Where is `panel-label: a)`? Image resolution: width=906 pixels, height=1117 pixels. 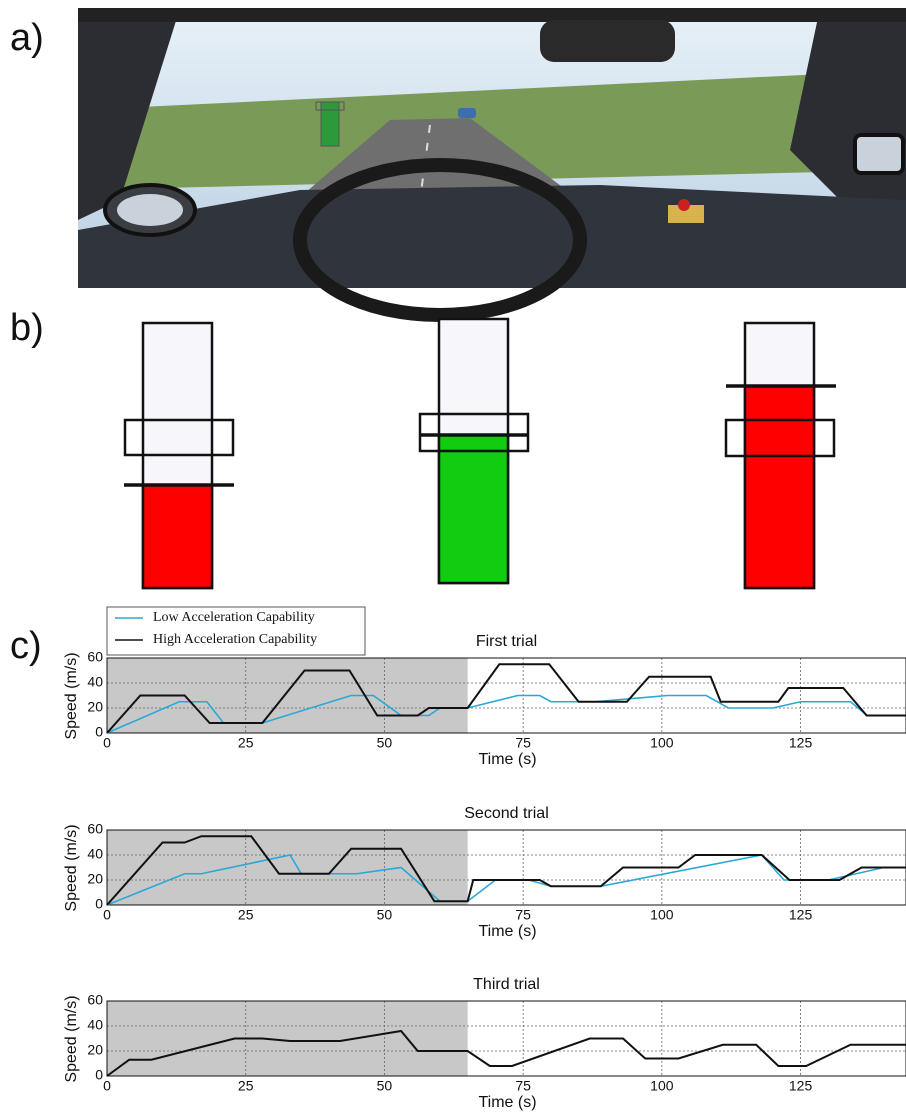
panel-label: a) is located at coordinates (27, 38).